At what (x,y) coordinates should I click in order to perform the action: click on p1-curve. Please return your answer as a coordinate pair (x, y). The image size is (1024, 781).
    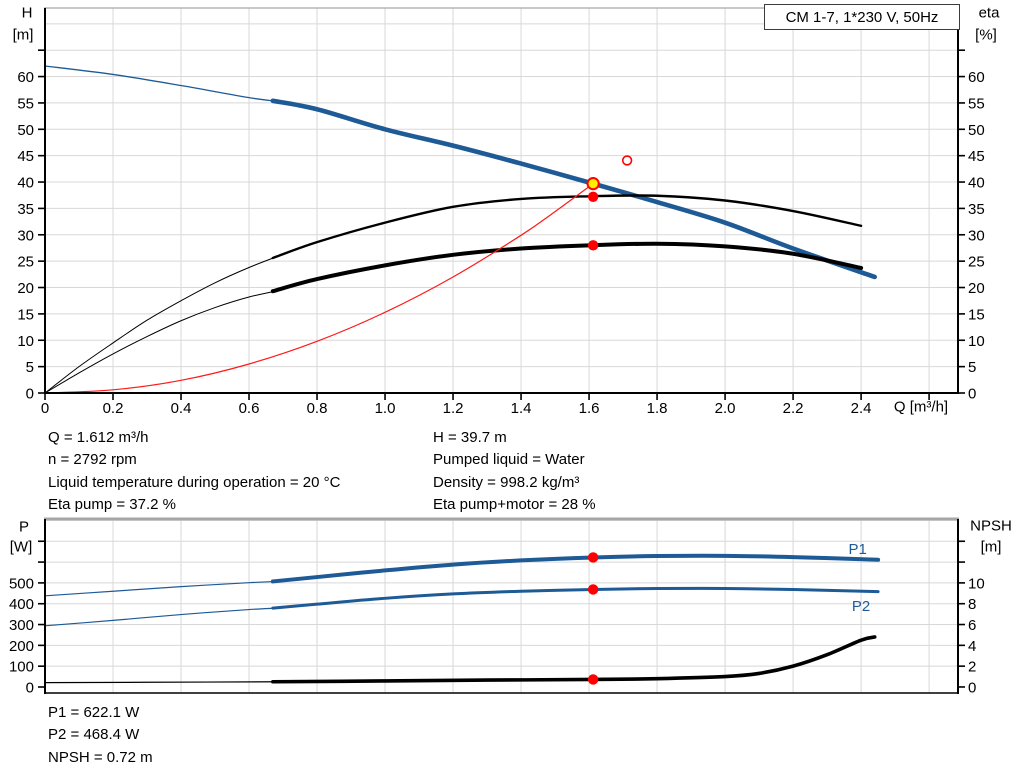
    Looking at the image, I should click on (575, 568).